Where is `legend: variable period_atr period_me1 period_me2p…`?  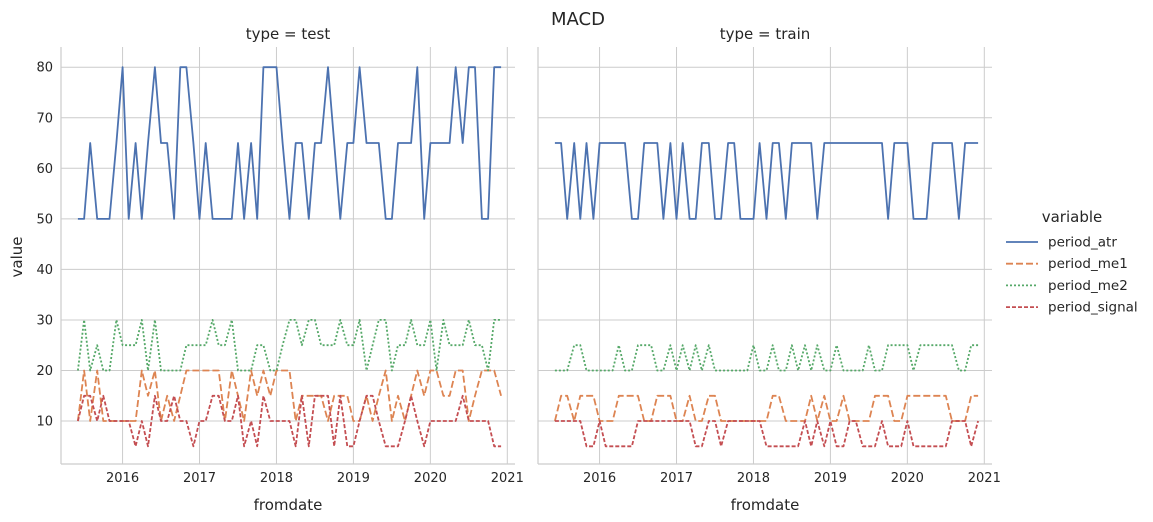 legend: variable period_atr period_me1 period_me2p… is located at coordinates (1072, 262).